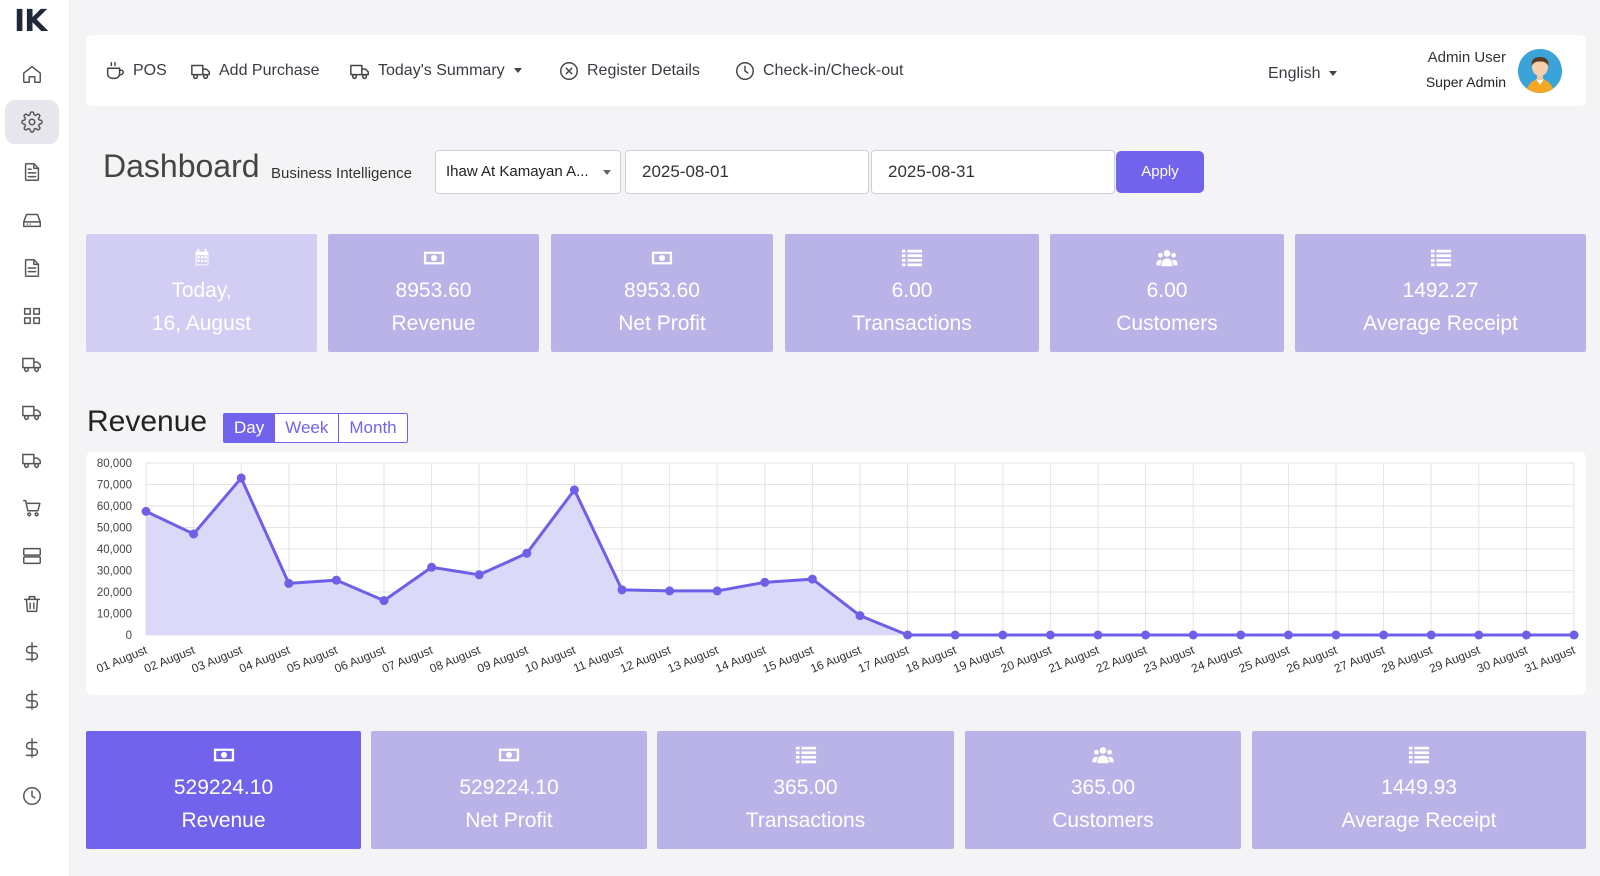 This screenshot has width=1600, height=876. I want to click on sidebar-item-home, so click(32, 74).